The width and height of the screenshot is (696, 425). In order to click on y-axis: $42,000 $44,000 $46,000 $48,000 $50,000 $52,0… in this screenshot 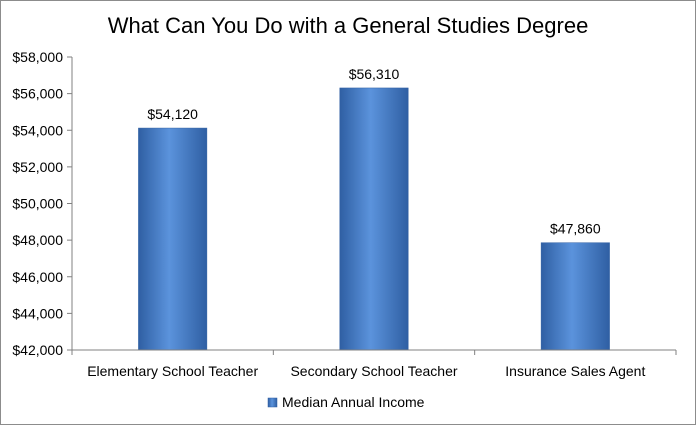, I will do `click(42, 203)`.